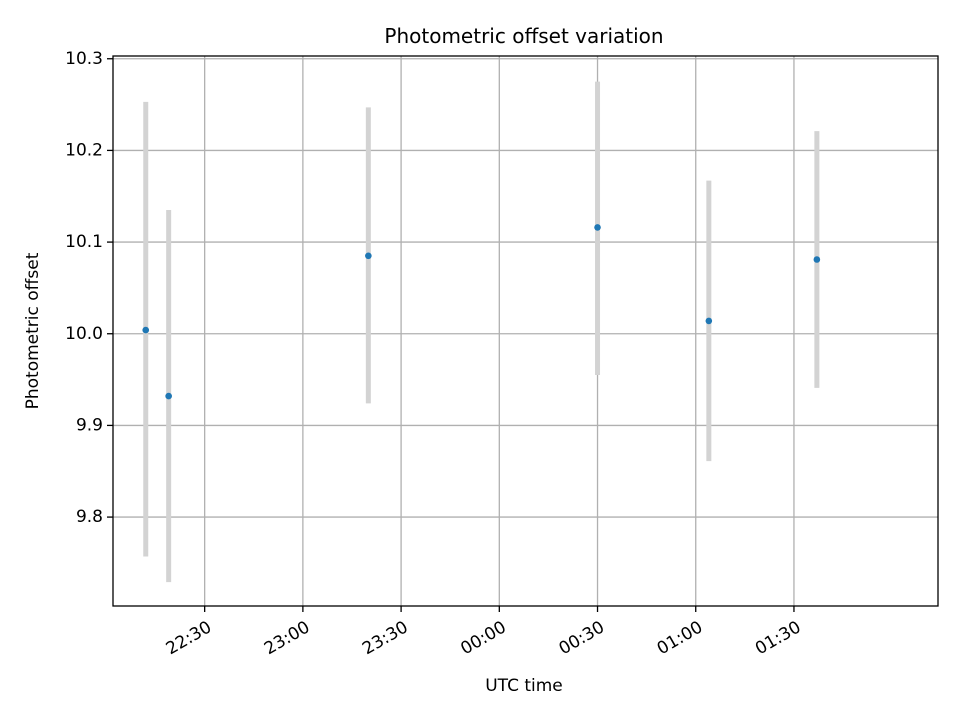 This screenshot has width=960, height=720. What do you see at coordinates (483, 638) in the screenshot?
I see `x-tick-label: 00:00` at bounding box center [483, 638].